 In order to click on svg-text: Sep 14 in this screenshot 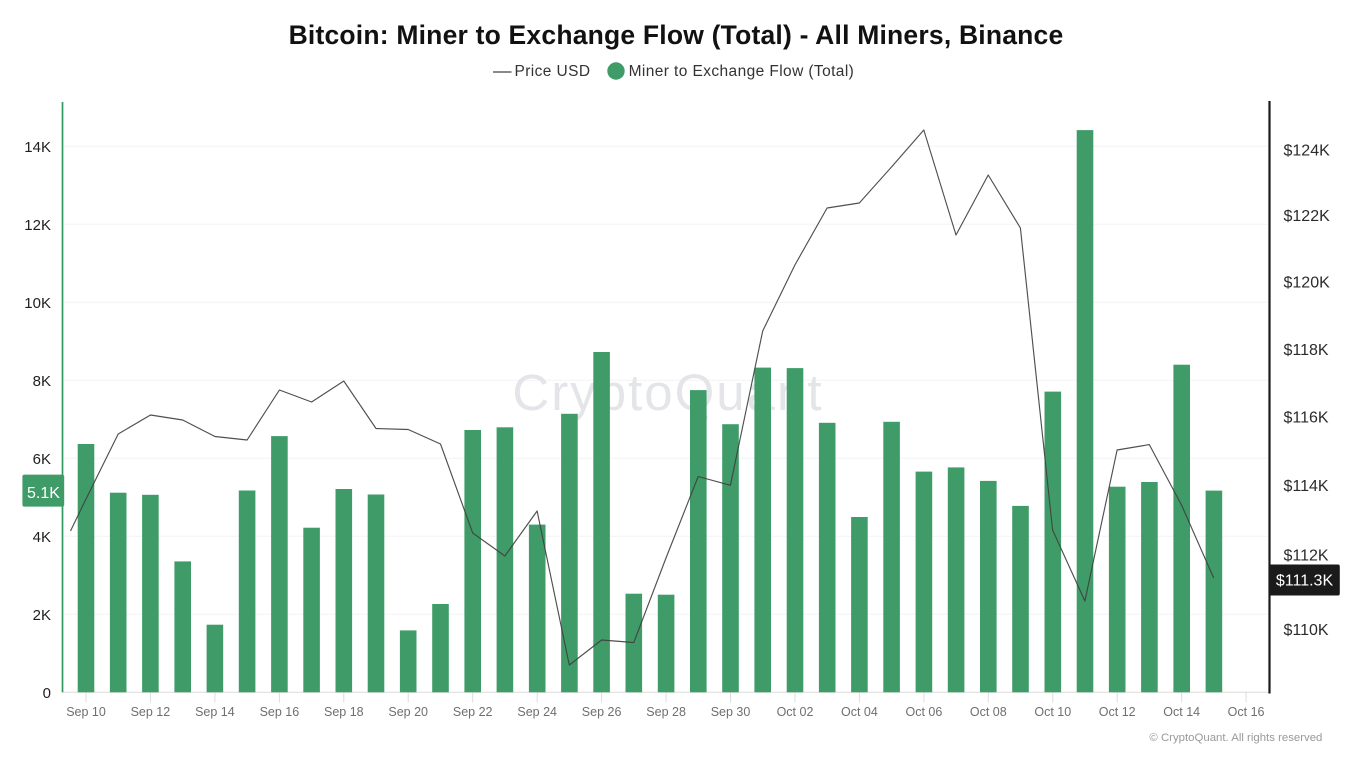, I will do `click(215, 712)`.